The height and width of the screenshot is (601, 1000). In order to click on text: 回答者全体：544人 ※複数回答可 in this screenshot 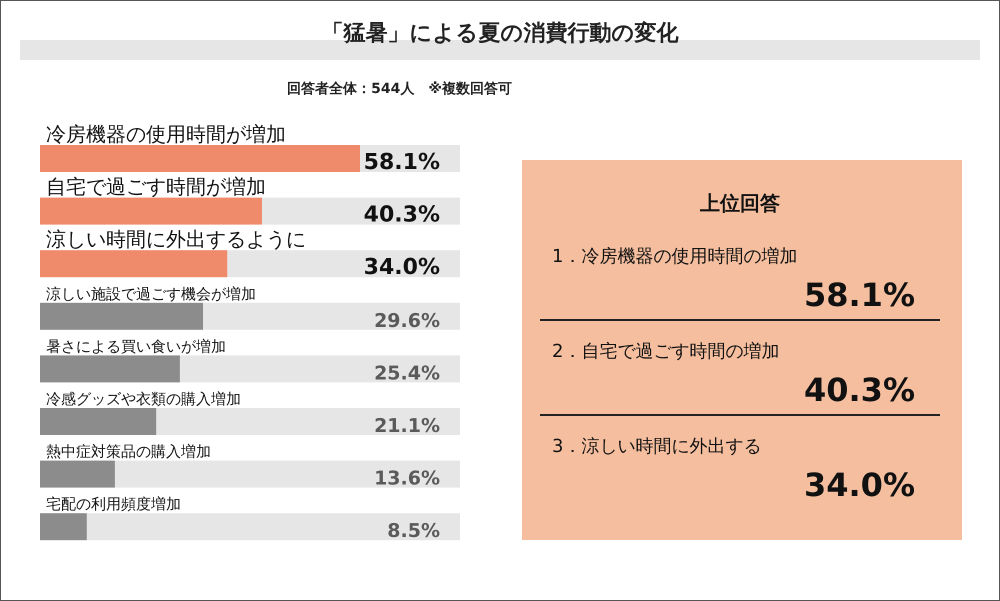, I will do `click(399, 88)`.